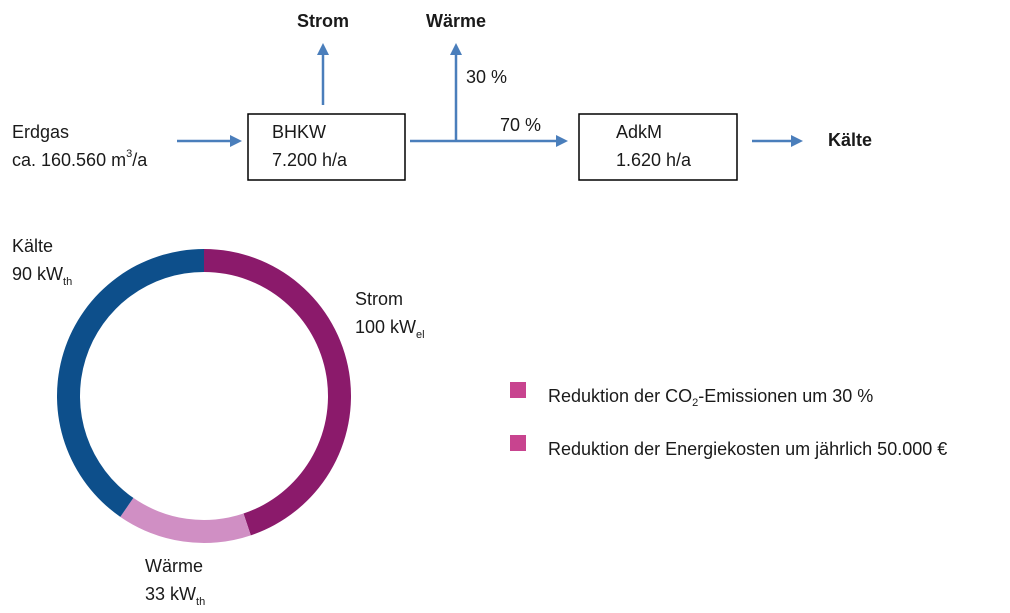 This screenshot has height=613, width=1010. I want to click on value: 100, so click(370, 327).